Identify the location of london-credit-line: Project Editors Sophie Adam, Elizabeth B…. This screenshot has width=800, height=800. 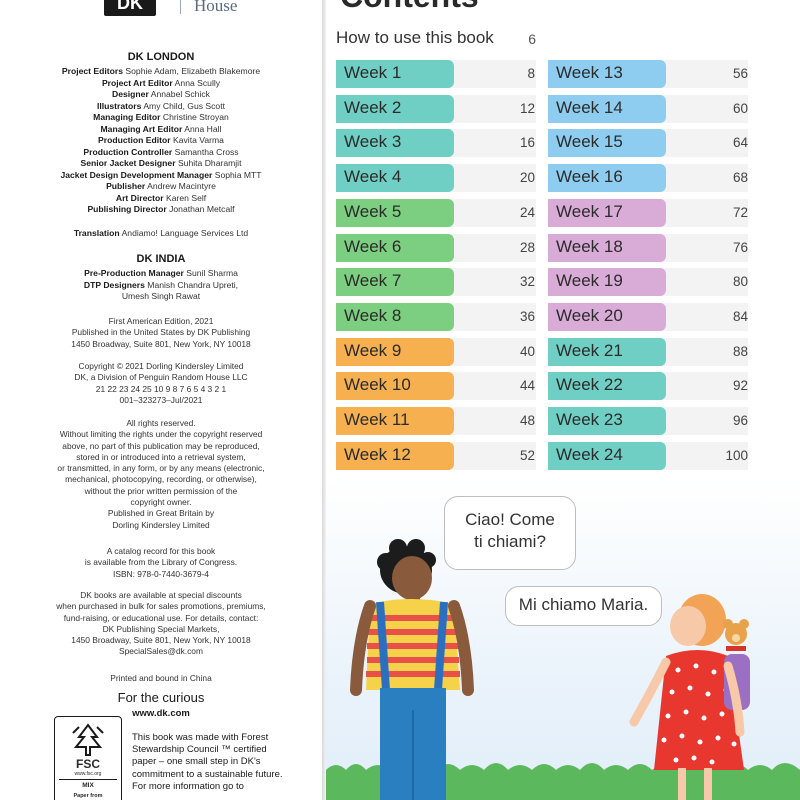
(161, 72).